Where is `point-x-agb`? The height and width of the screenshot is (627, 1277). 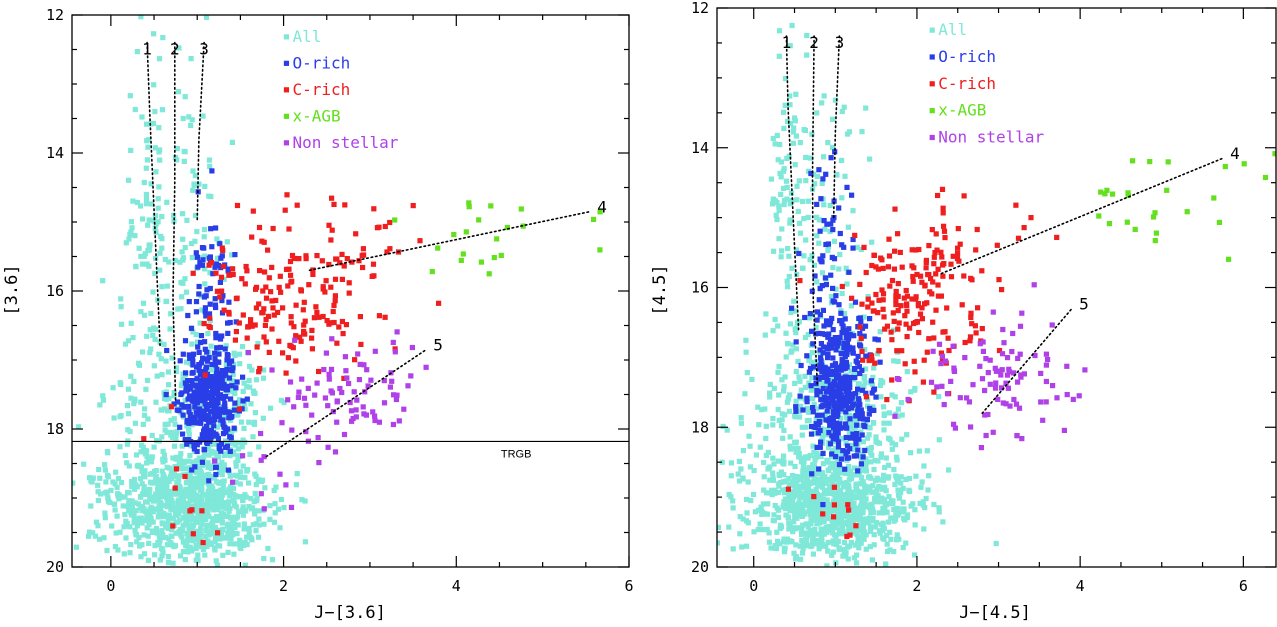
point-x-agb is located at coordinates (1101, 192).